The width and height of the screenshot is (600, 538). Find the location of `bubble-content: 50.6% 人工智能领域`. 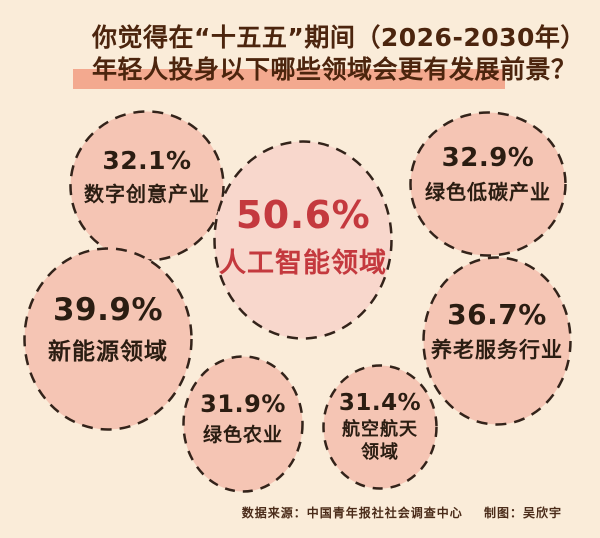

bubble-content: 50.6% 人工智能领域 is located at coordinates (303, 236).